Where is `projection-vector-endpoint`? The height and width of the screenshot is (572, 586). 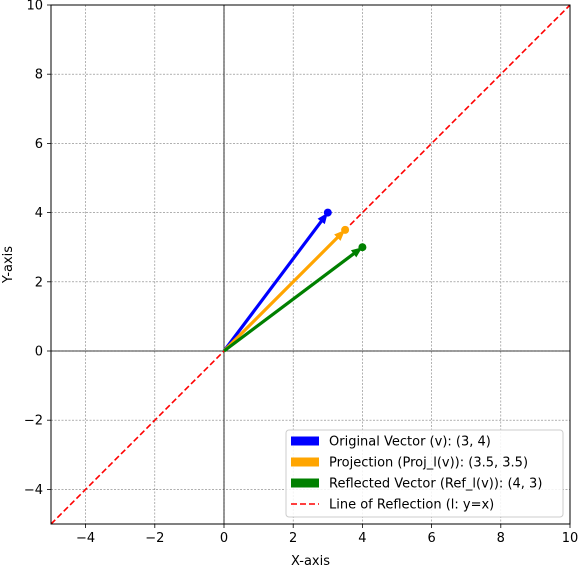 projection-vector-endpoint is located at coordinates (345, 229).